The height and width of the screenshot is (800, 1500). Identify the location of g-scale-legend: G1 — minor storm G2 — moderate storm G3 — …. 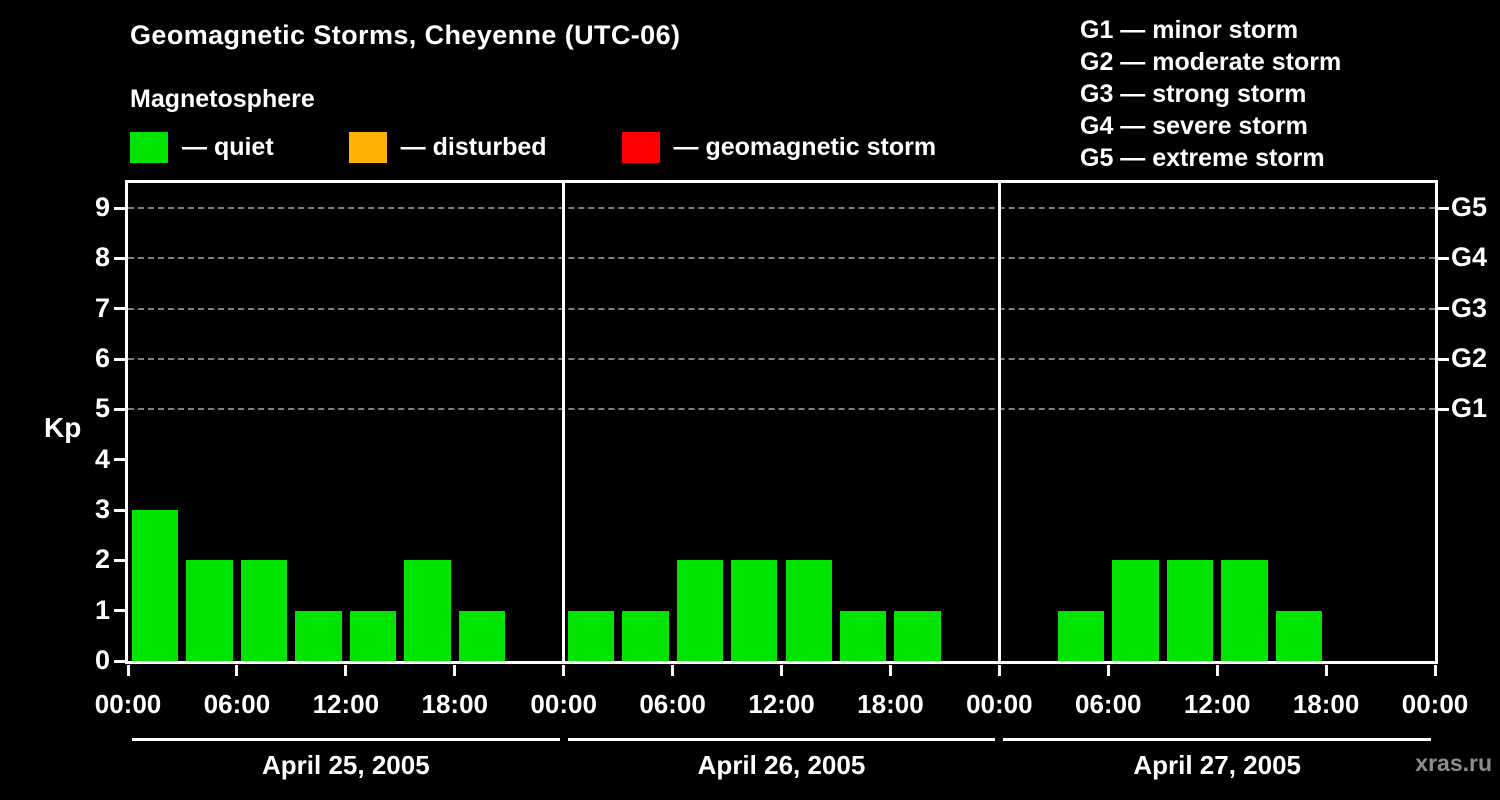
(1210, 94).